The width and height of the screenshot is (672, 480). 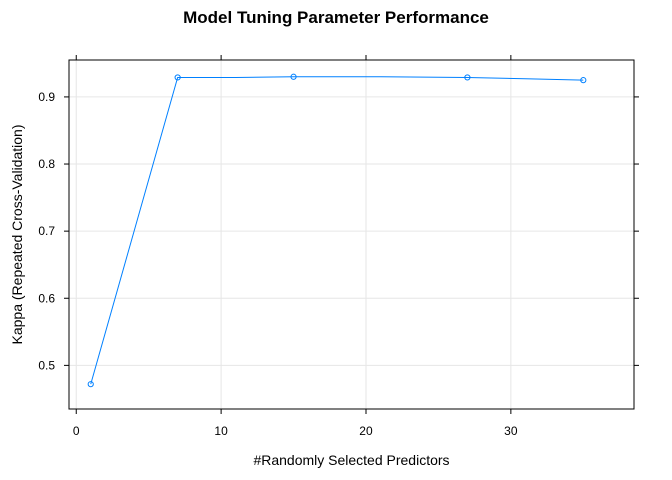 I want to click on x-tick-label: 30, so click(x=511, y=431).